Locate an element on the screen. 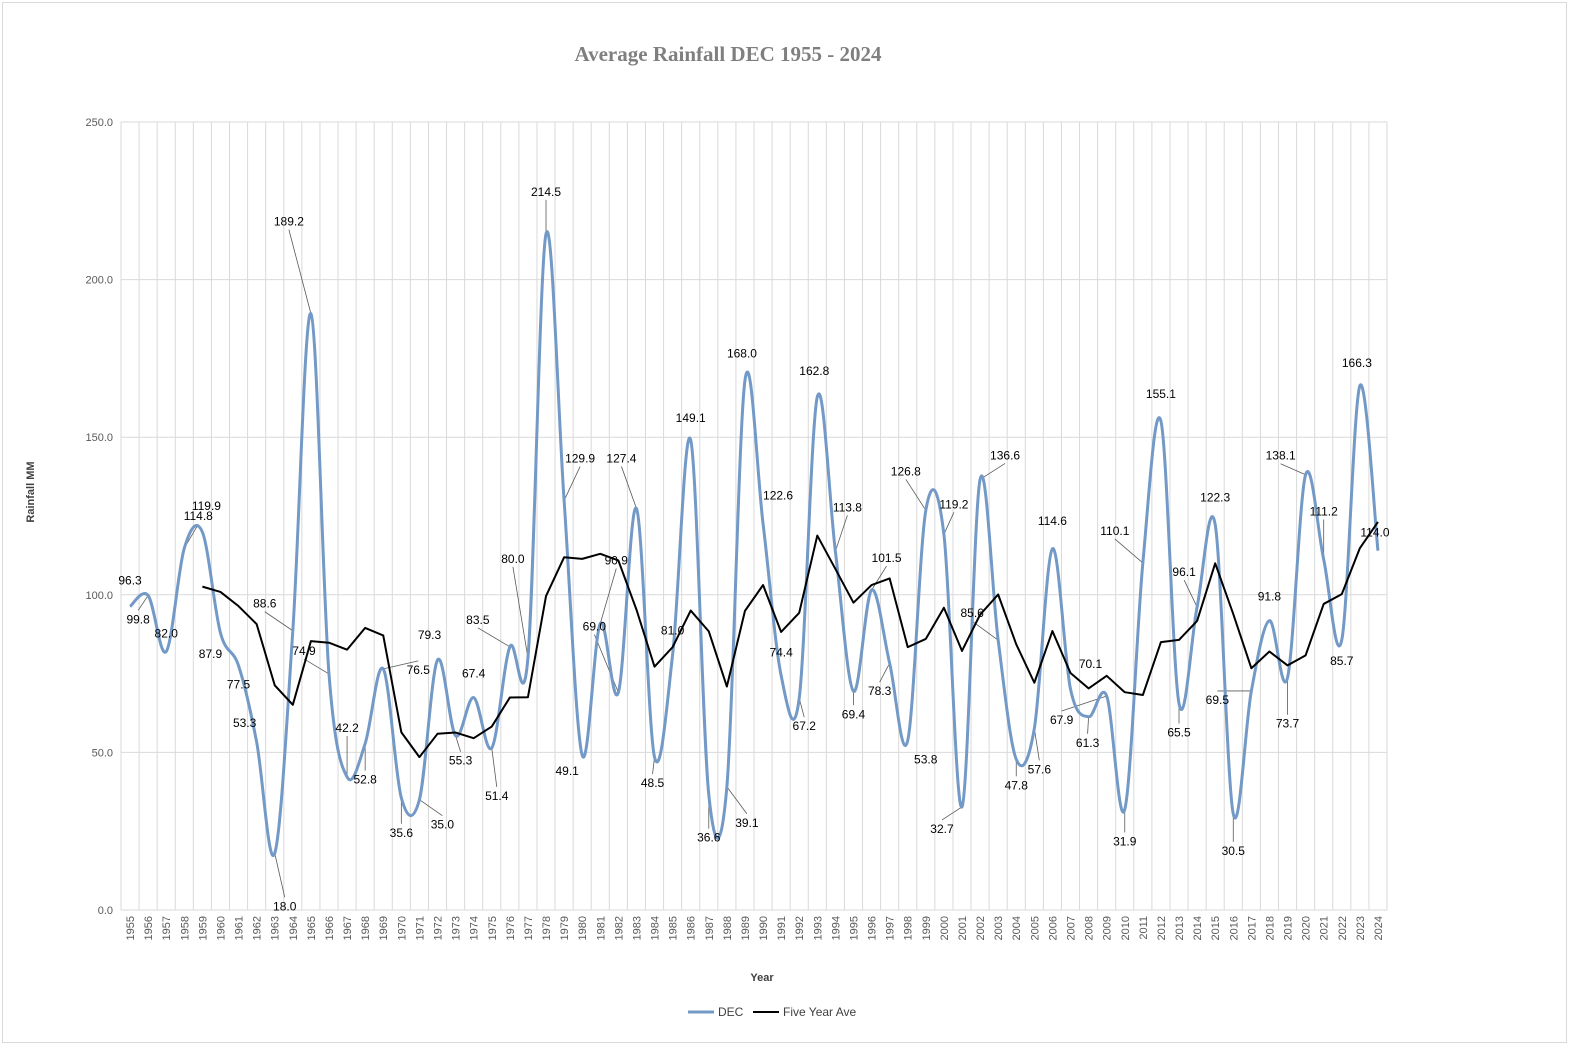 This screenshot has width=1571, height=1047. data-label: 67.9 is located at coordinates (1062, 720).